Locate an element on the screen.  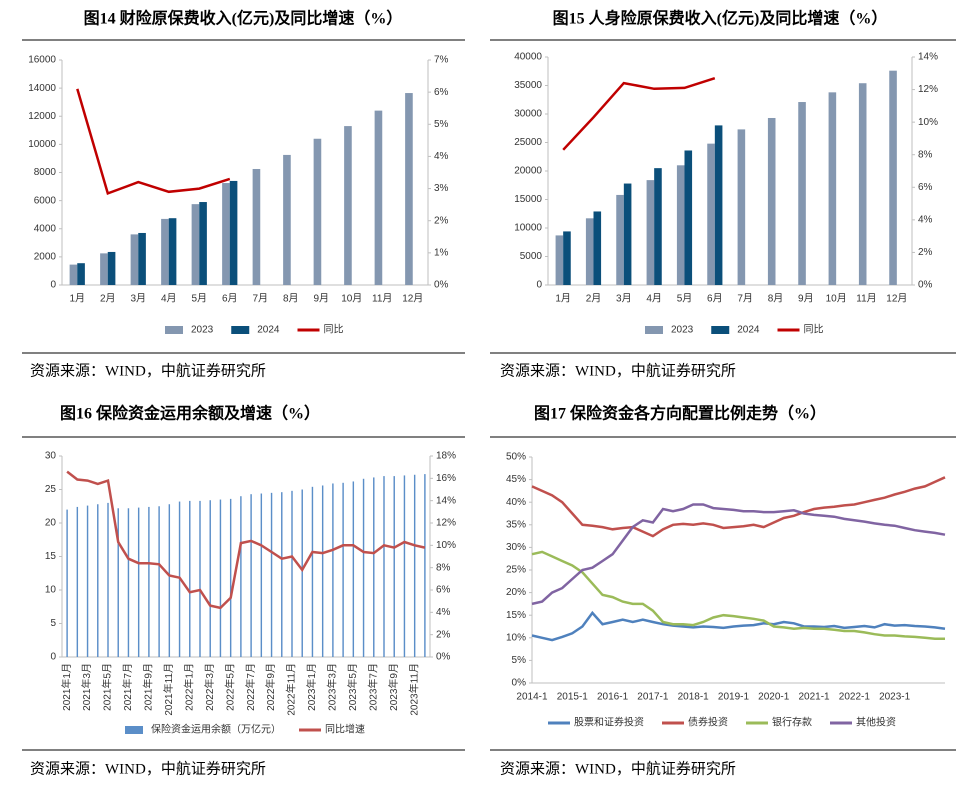
y2-tick-label: 3% is located at coordinates (441, 188).